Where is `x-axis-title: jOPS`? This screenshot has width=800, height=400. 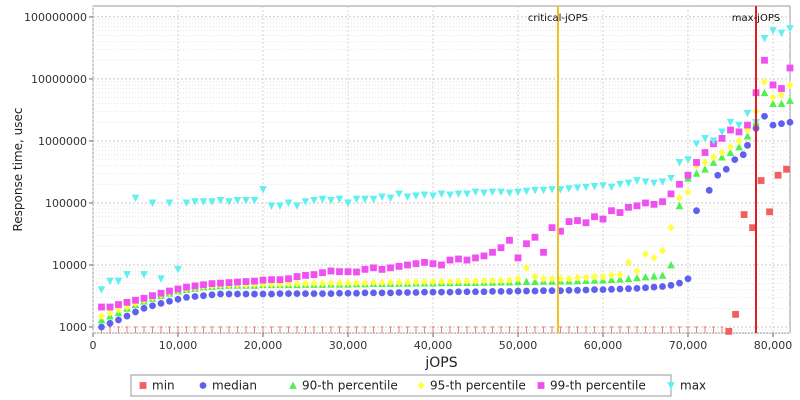
x-axis-title: jOPS is located at coordinates (440, 363).